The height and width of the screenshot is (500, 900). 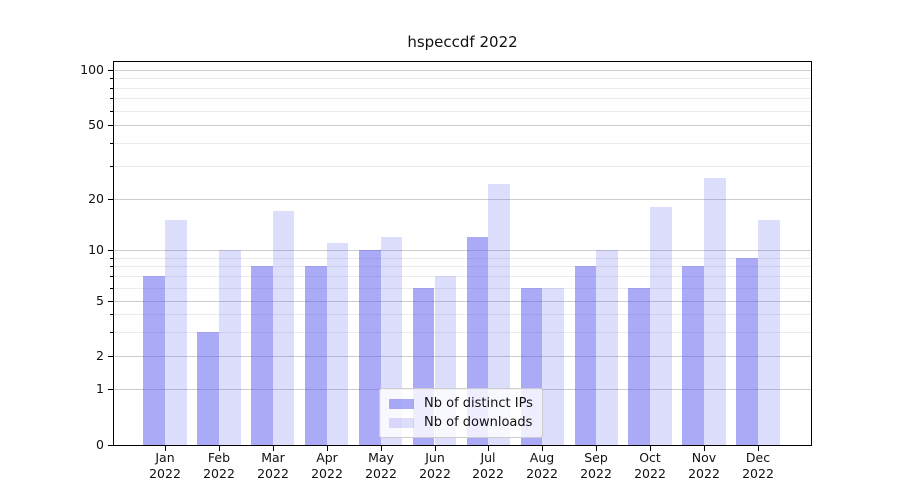 I want to click on y-tick-label-50: 50, so click(x=96, y=124).